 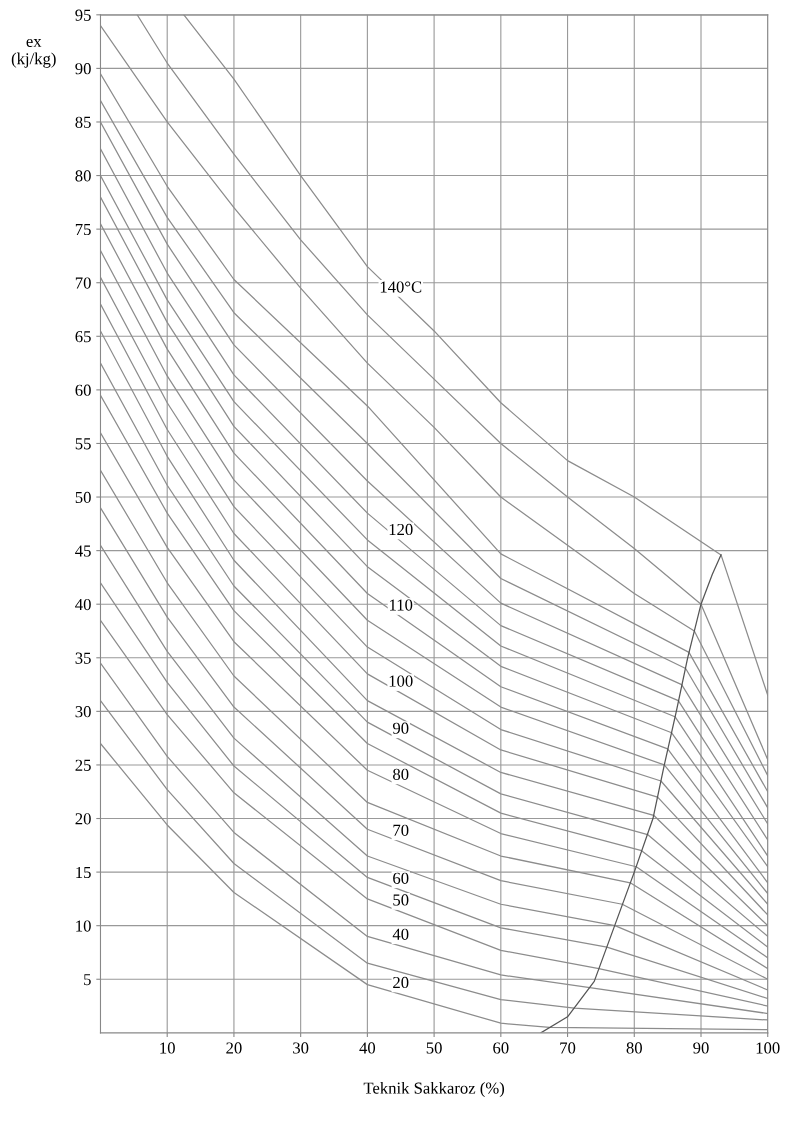 I want to click on y-tick-label: 15, so click(x=83, y=872).